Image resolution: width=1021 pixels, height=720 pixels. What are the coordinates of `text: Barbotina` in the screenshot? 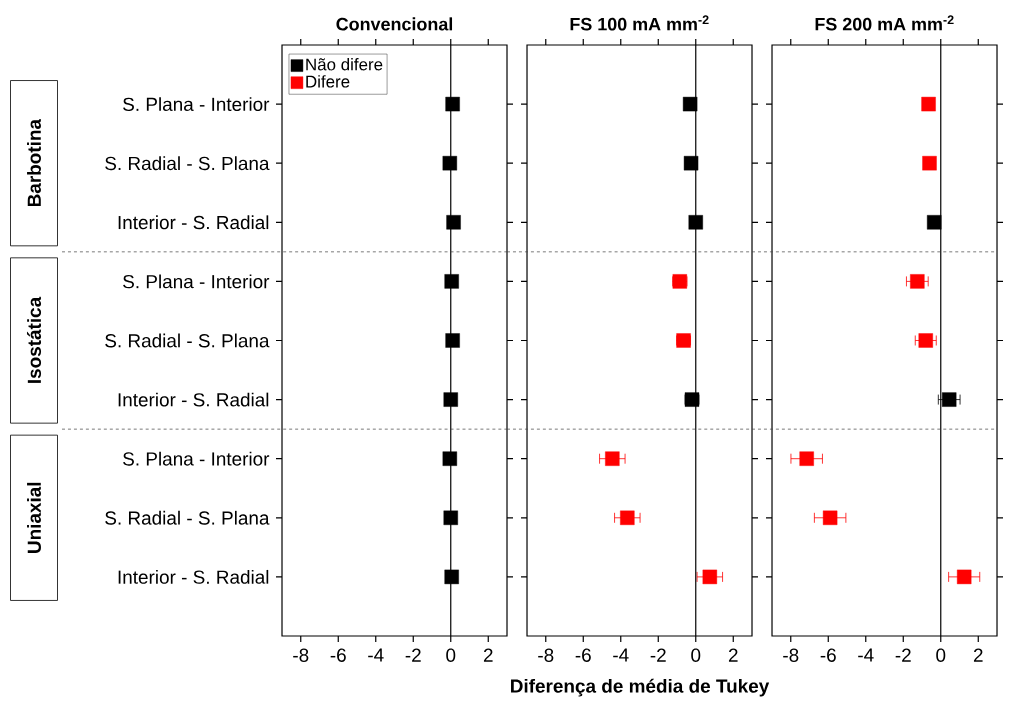 It's located at (34, 162).